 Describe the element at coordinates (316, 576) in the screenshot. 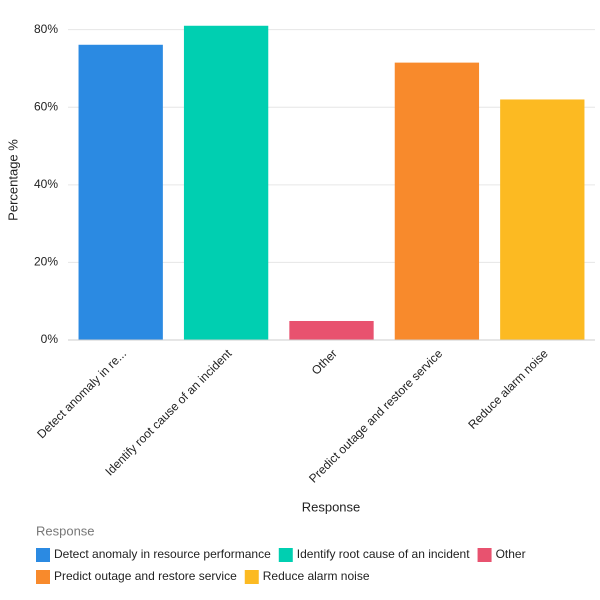

I see `legend-label: Reduce alarm noise` at that location.